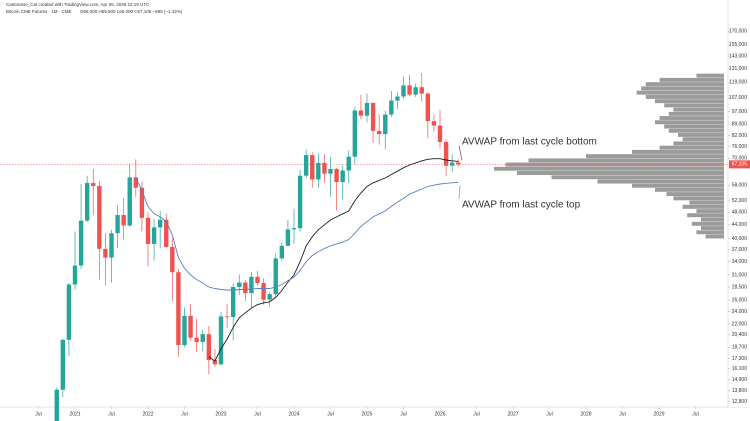 The height and width of the screenshot is (421, 750). Describe the element at coordinates (740, 147) in the screenshot. I see `y-tick-label: 76,000` at that location.